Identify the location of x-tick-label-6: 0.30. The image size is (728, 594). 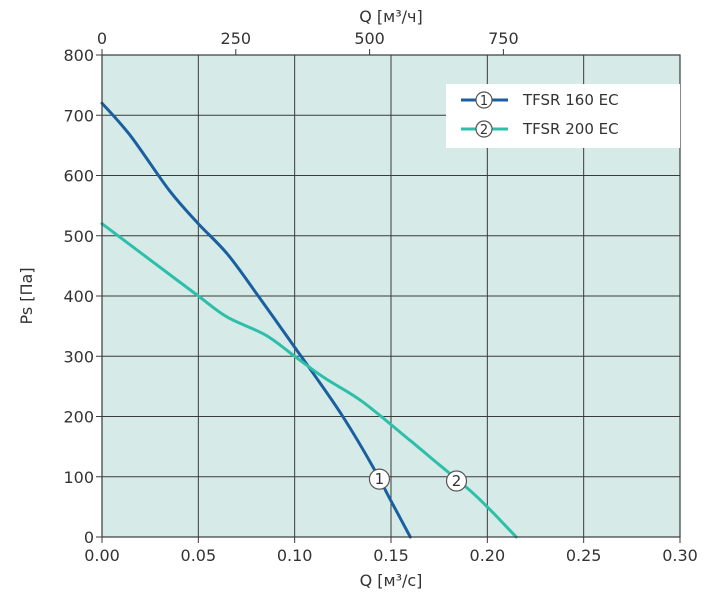
(680, 555).